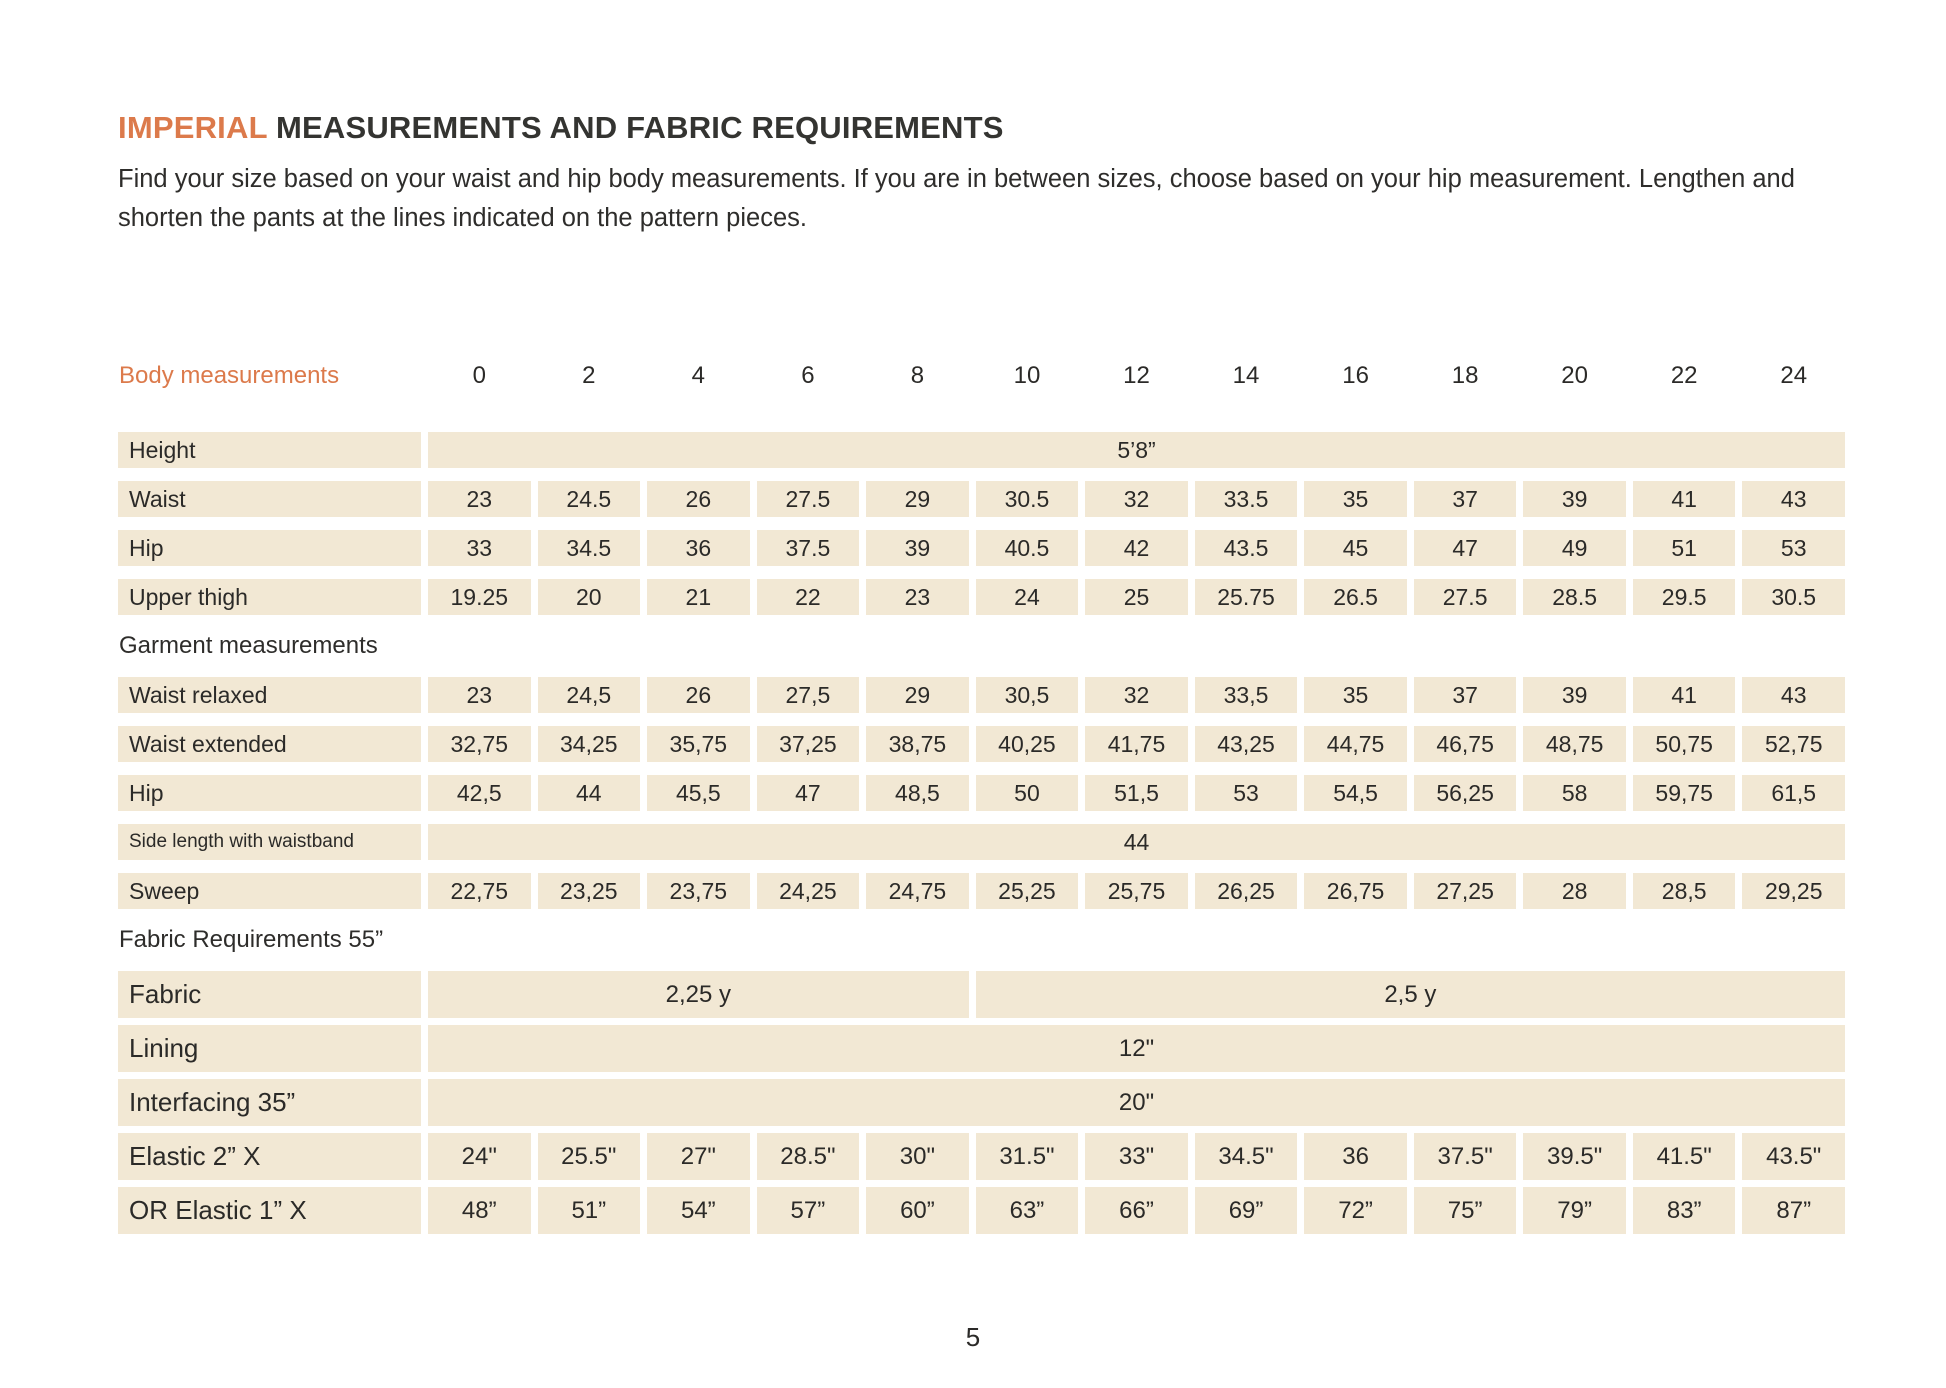  Describe the element at coordinates (1136, 375) in the screenshot. I see `size-header-cell: 12` at that location.